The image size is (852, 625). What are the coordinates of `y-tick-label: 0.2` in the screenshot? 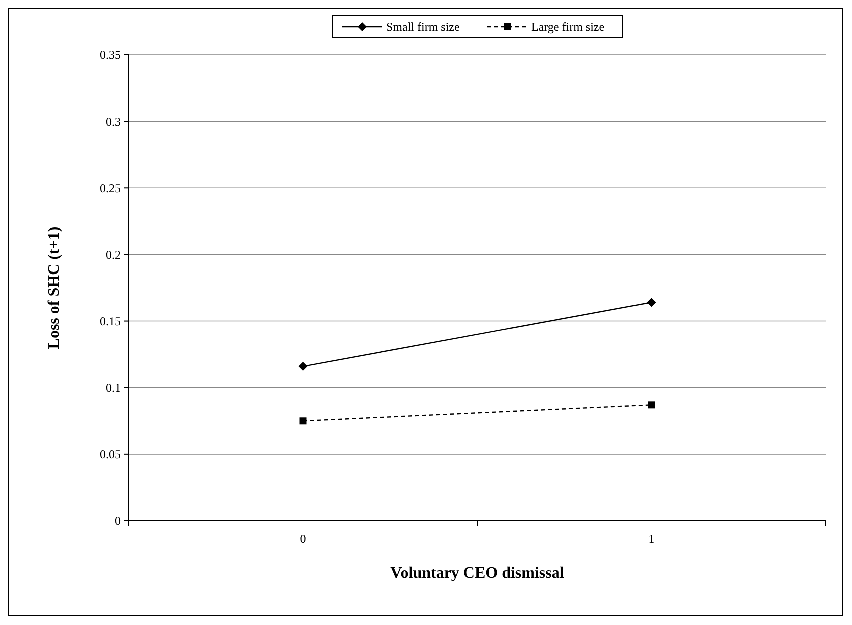 It's located at (113, 255).